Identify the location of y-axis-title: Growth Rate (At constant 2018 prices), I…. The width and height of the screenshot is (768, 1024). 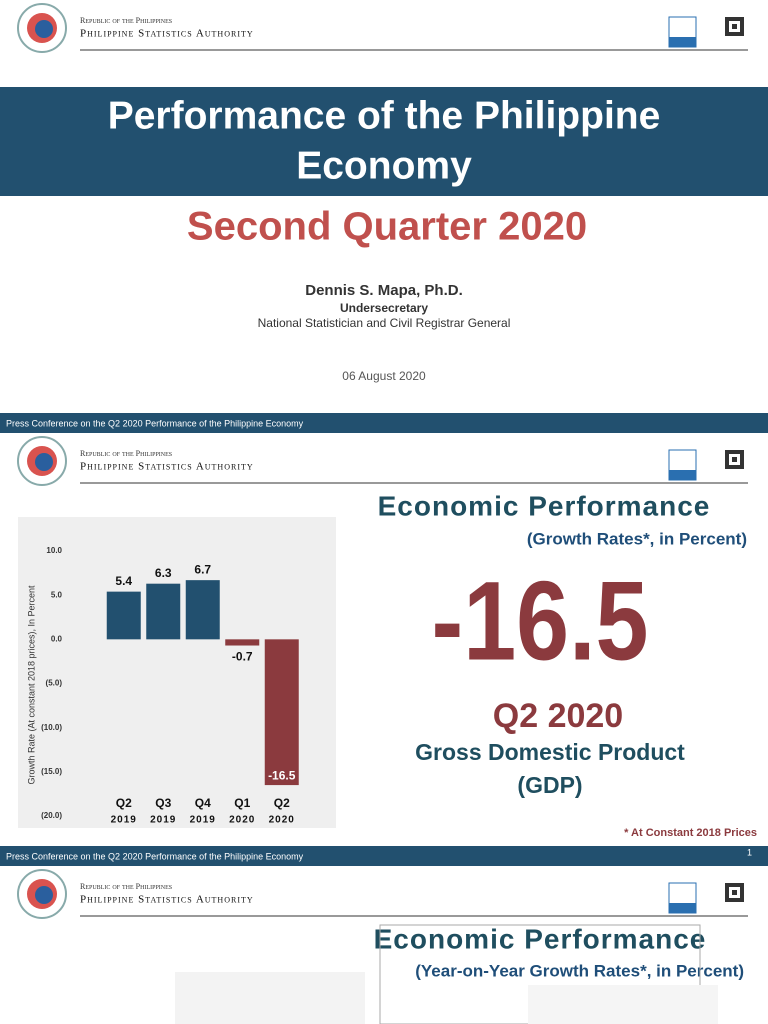
(31, 685).